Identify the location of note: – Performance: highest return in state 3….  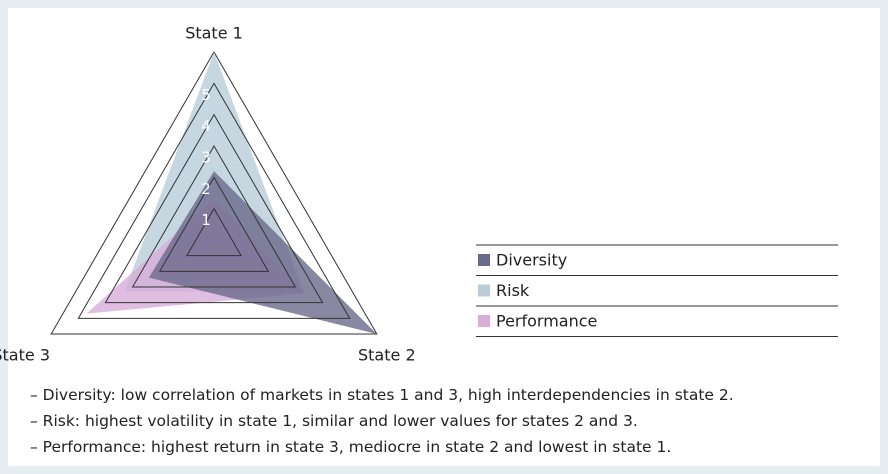
(351, 447).